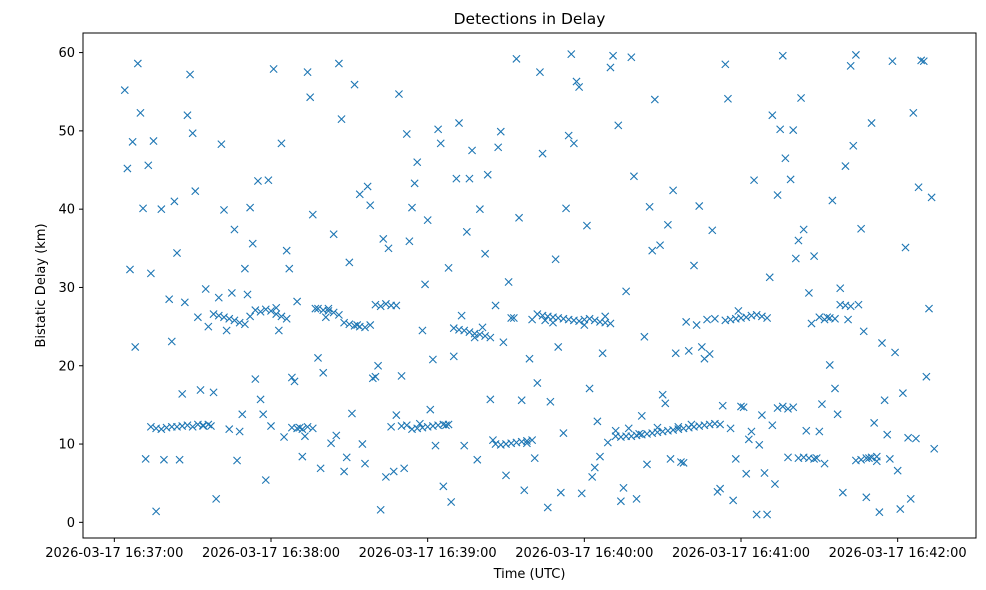 This screenshot has height=590, width=986. What do you see at coordinates (428, 553) in the screenshot?
I see `x-tick-label: 2026-03-17 16:39:00` at bounding box center [428, 553].